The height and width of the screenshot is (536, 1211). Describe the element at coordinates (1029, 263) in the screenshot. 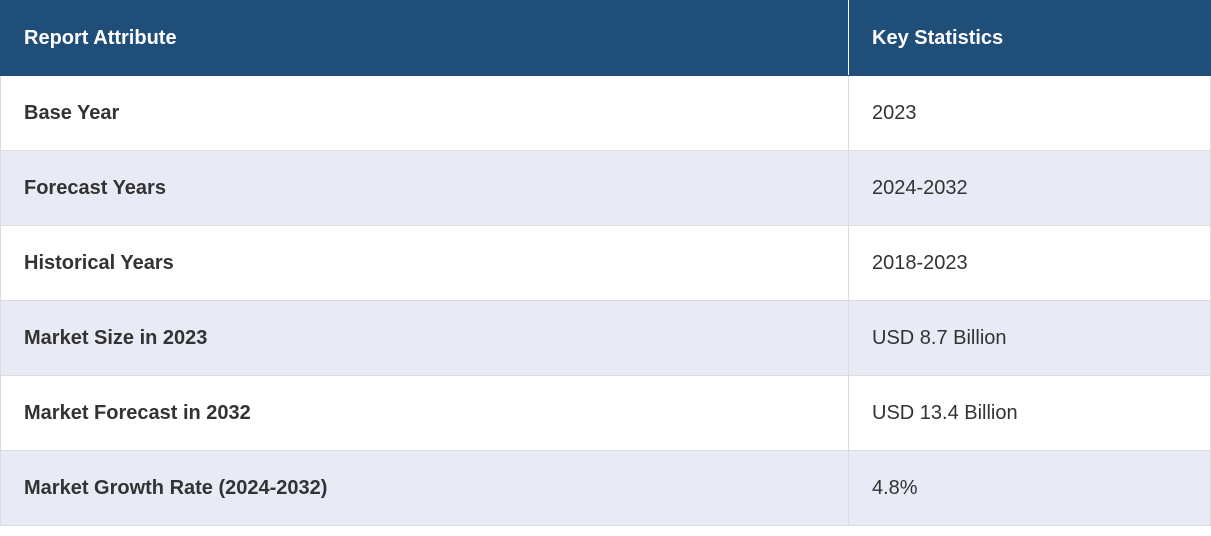

I see `value-cell: 2018-2023` at that location.